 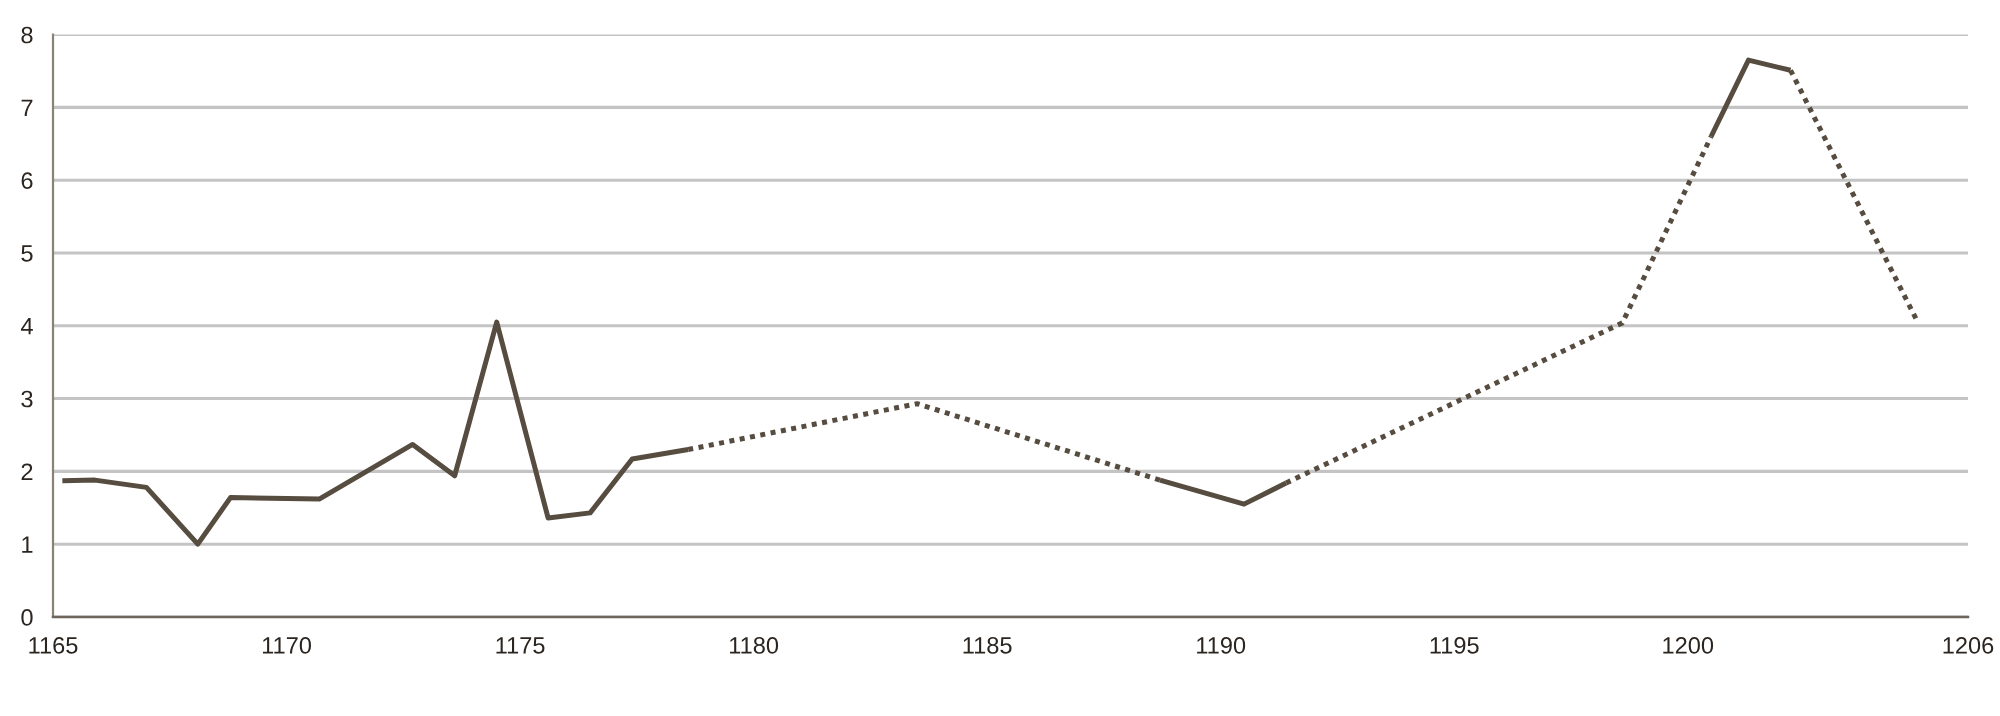 What do you see at coordinates (1968, 645) in the screenshot?
I see `x-tick-label: 1206` at bounding box center [1968, 645].